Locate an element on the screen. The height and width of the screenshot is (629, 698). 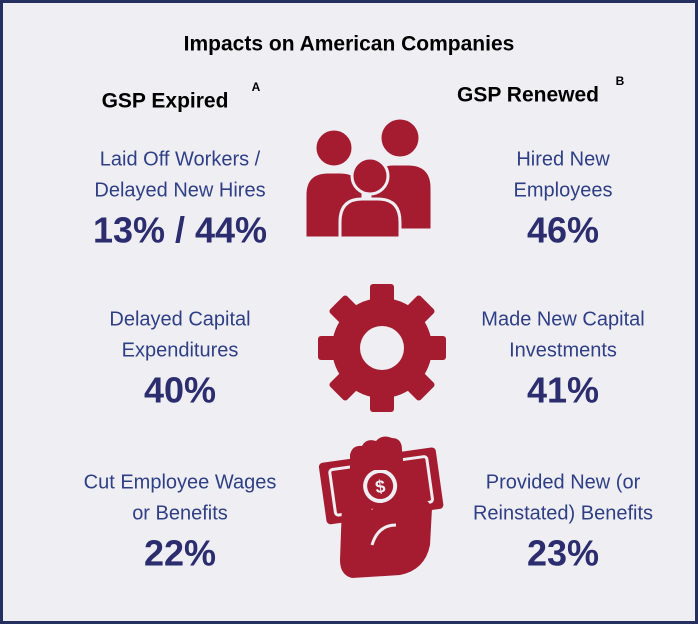
impact-label: Laid Off Workers / is located at coordinates (180, 159).